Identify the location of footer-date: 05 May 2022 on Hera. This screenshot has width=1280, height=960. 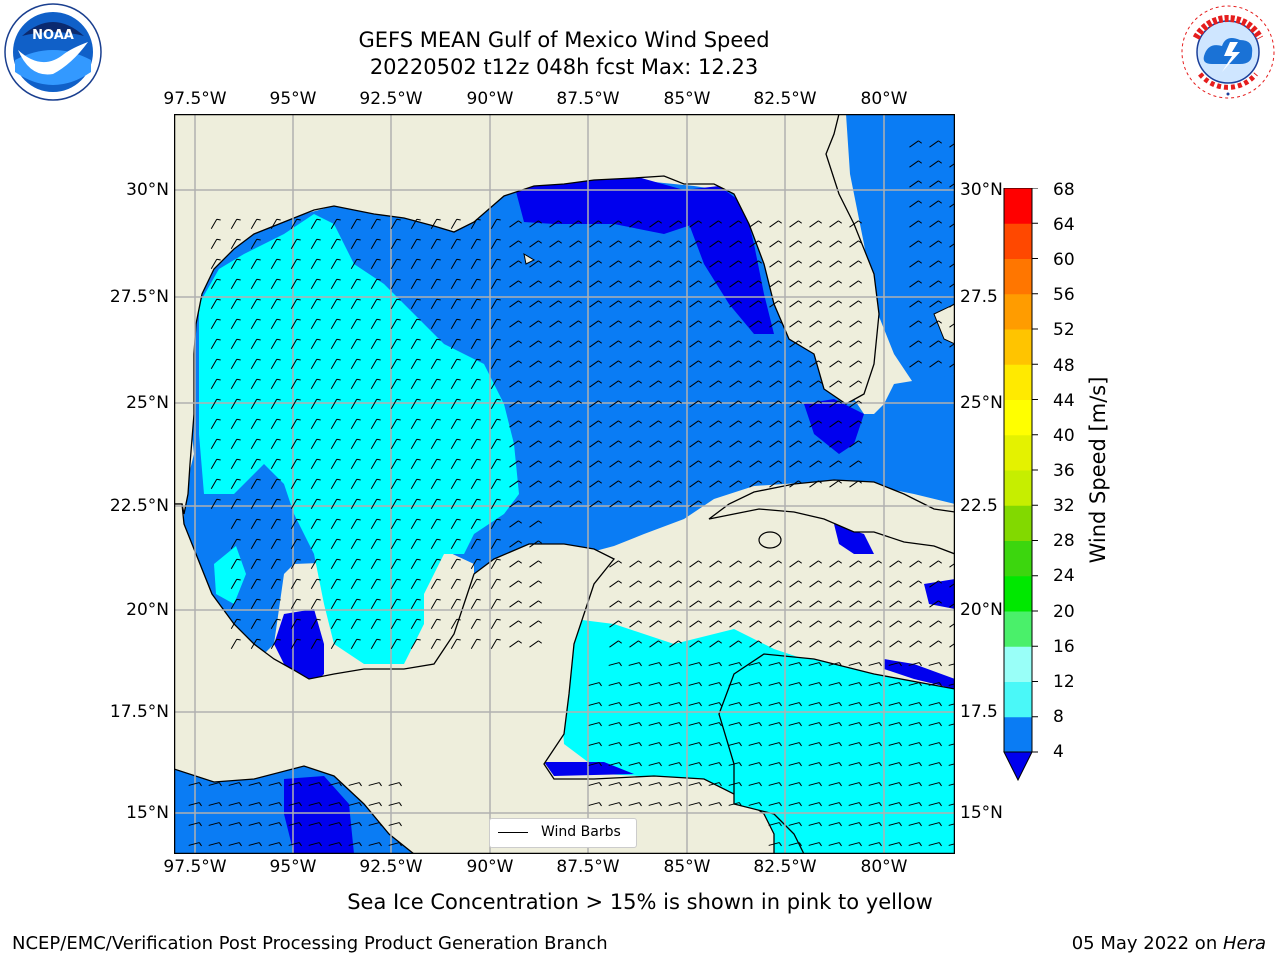
(1169, 943).